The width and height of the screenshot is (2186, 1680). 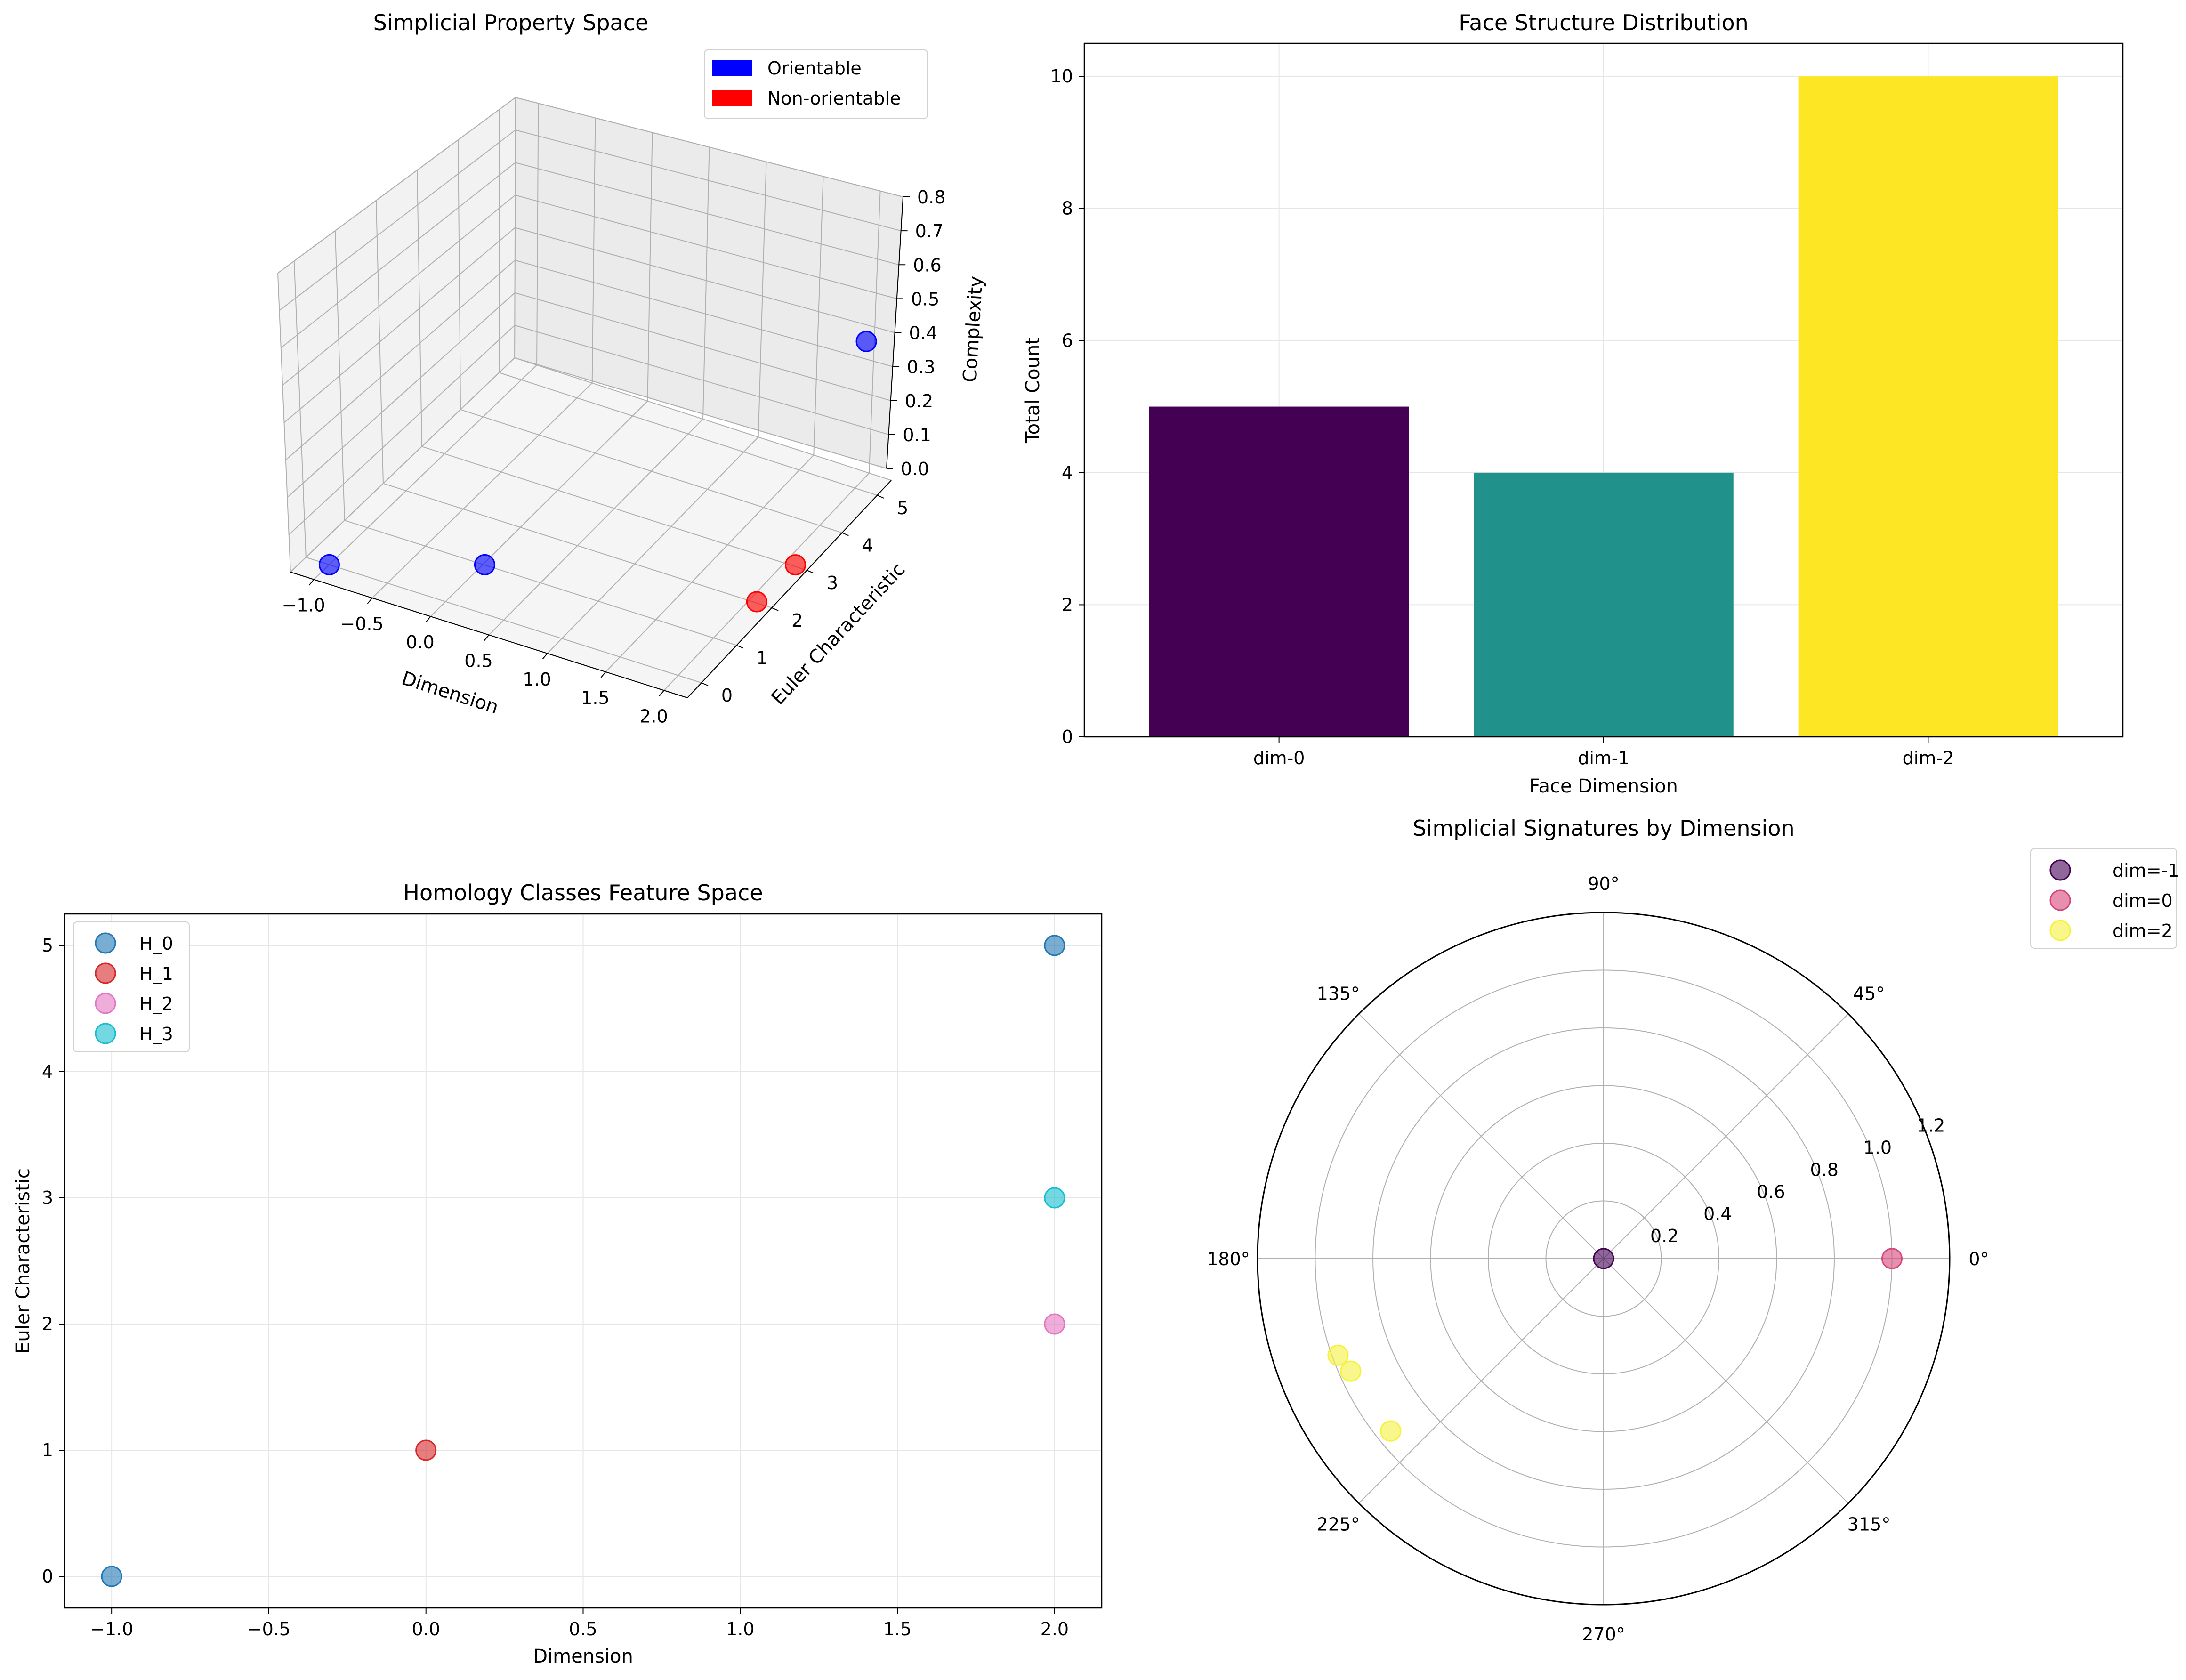 I want to click on z-axis-label: Complexity, so click(x=973, y=329).